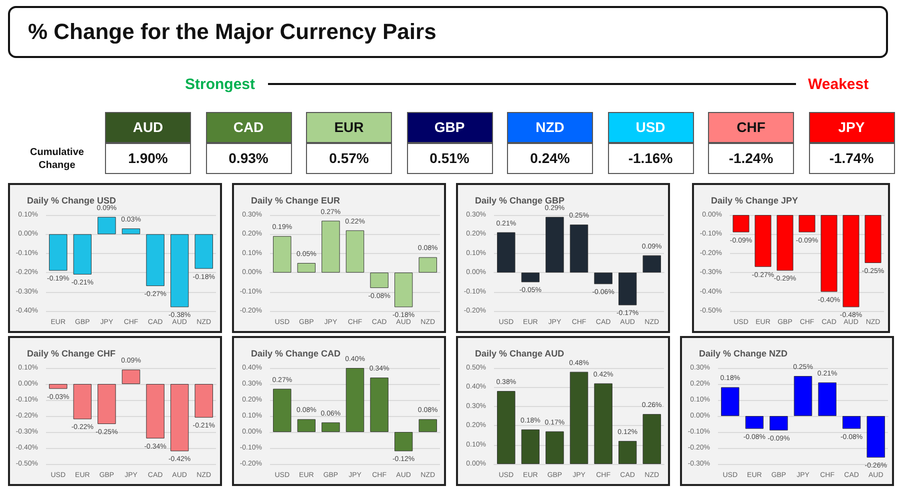  I want to click on chart-title: Daily % Change AUD, so click(520, 353).